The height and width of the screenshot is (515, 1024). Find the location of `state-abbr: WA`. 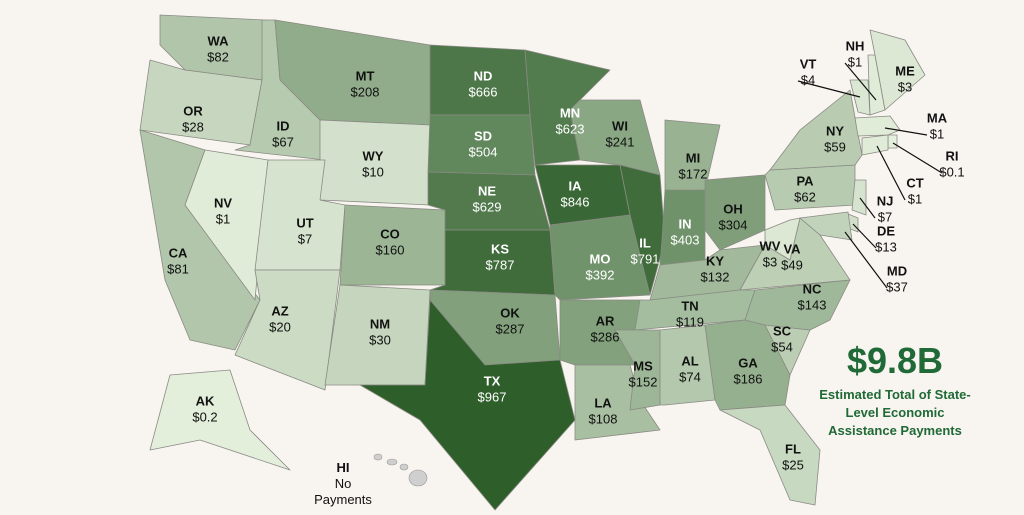

state-abbr: WA is located at coordinates (219, 40).